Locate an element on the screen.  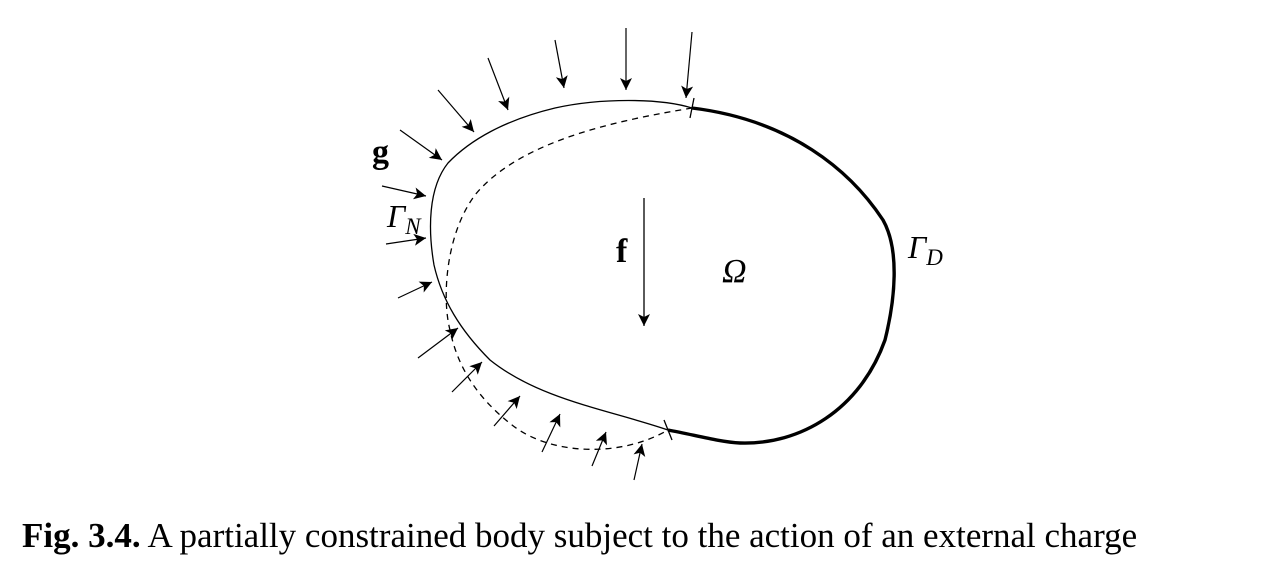
gamma-n-main: Γ is located at coordinates (396, 216).